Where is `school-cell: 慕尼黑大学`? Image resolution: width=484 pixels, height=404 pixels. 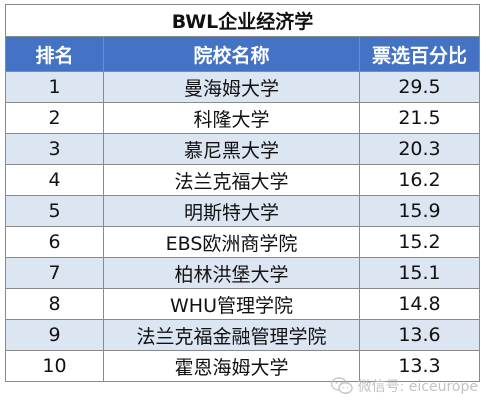 school-cell: 慕尼黑大学 is located at coordinates (231, 149).